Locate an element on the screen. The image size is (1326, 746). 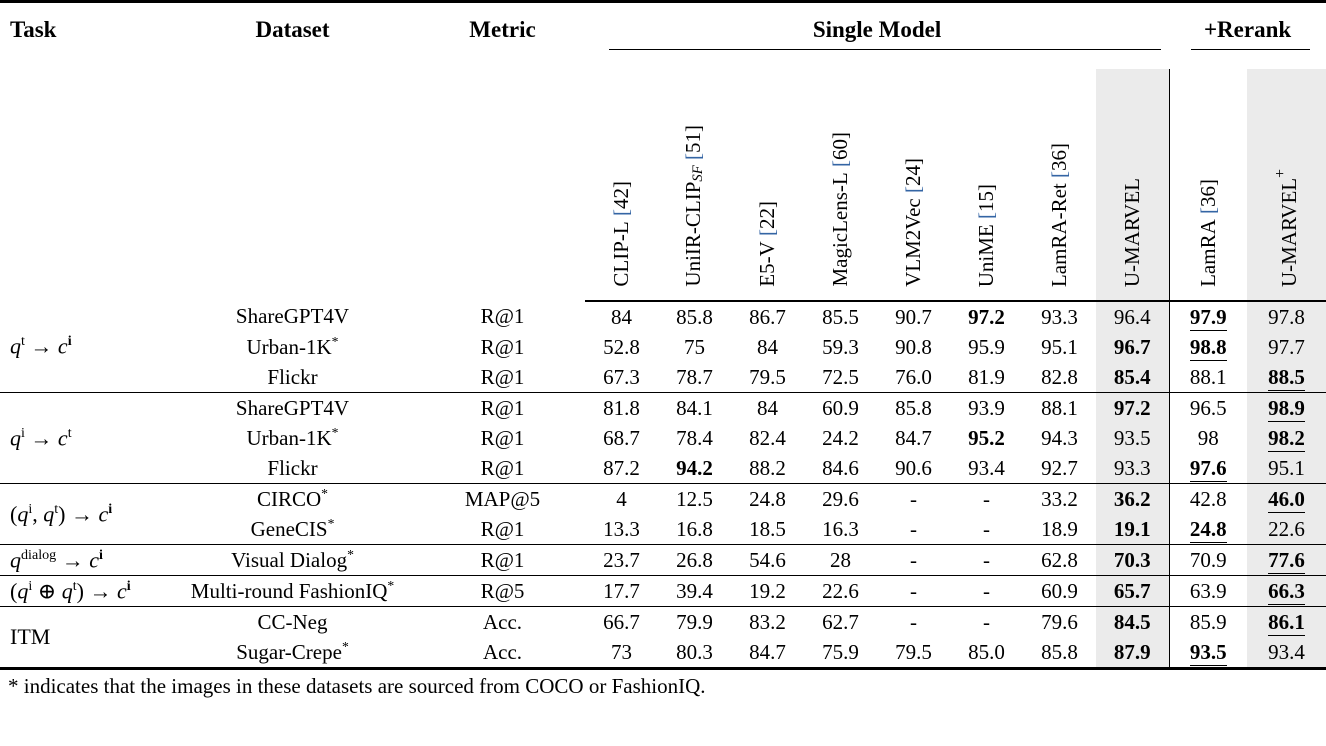
value-text: 52.8 is located at coordinates (621, 346).